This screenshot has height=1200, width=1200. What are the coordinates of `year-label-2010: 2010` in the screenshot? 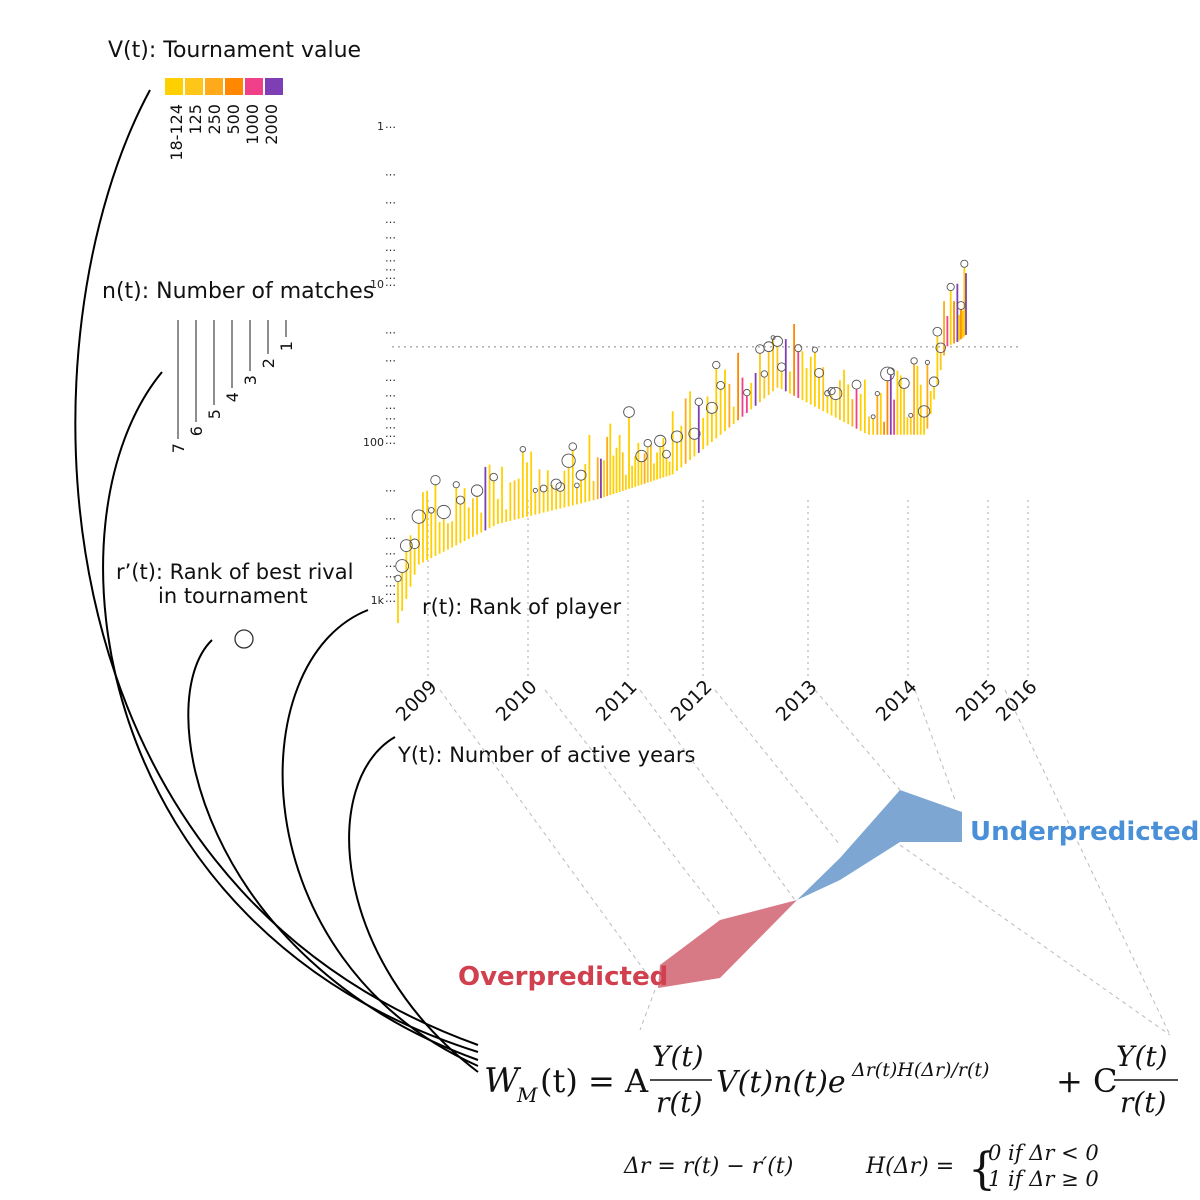 It's located at (517, 701).